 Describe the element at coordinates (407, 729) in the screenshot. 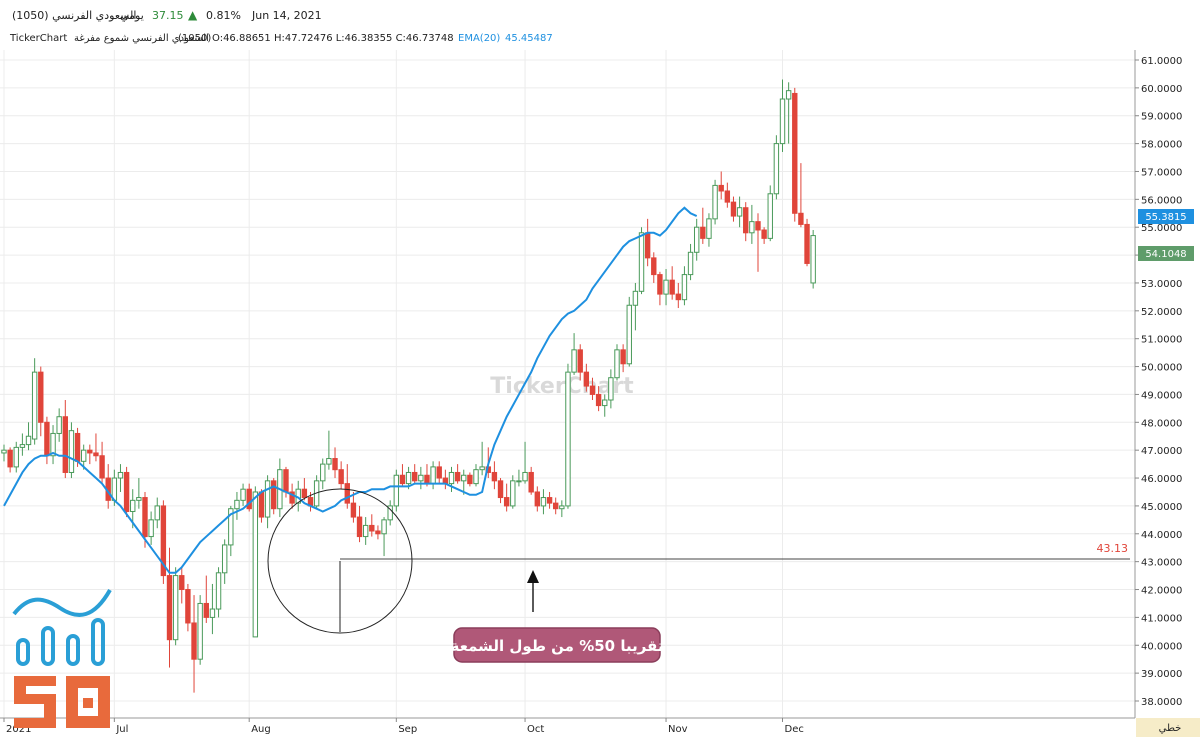

I see `x-tick-label: Sep` at that location.